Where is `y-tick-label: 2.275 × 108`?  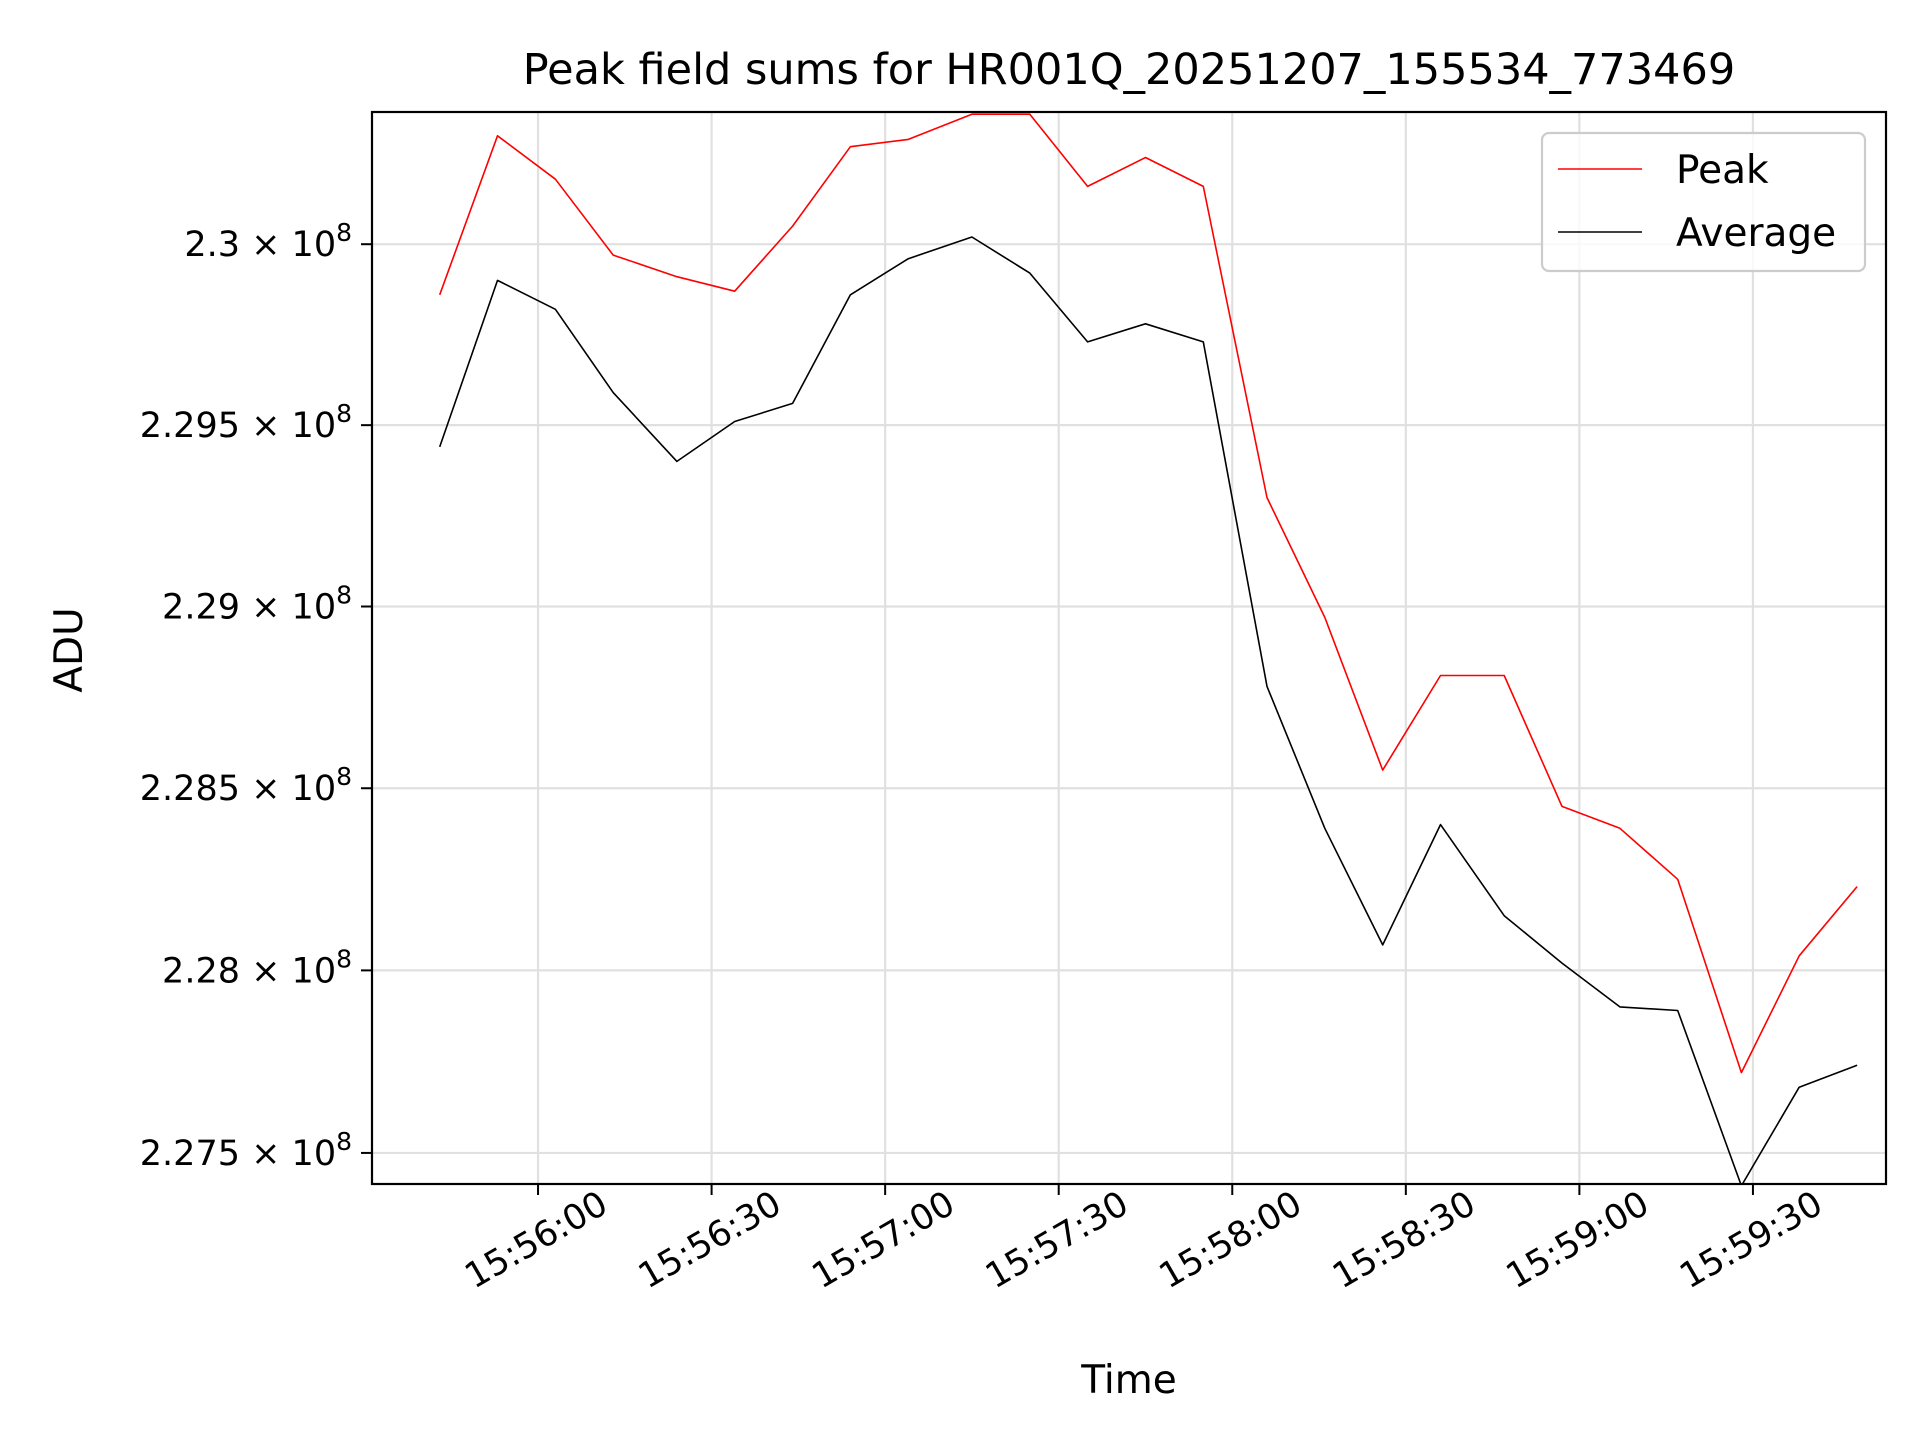
y-tick-label: 2.275 × 108 is located at coordinates (246, 1150).